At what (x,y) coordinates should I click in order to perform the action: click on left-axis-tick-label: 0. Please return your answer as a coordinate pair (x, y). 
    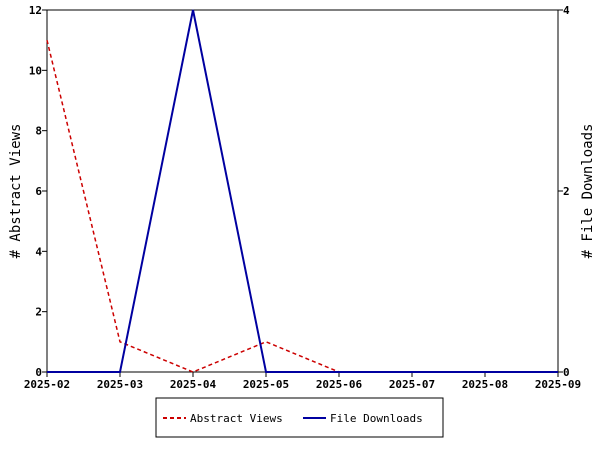
    Looking at the image, I should click on (38, 372).